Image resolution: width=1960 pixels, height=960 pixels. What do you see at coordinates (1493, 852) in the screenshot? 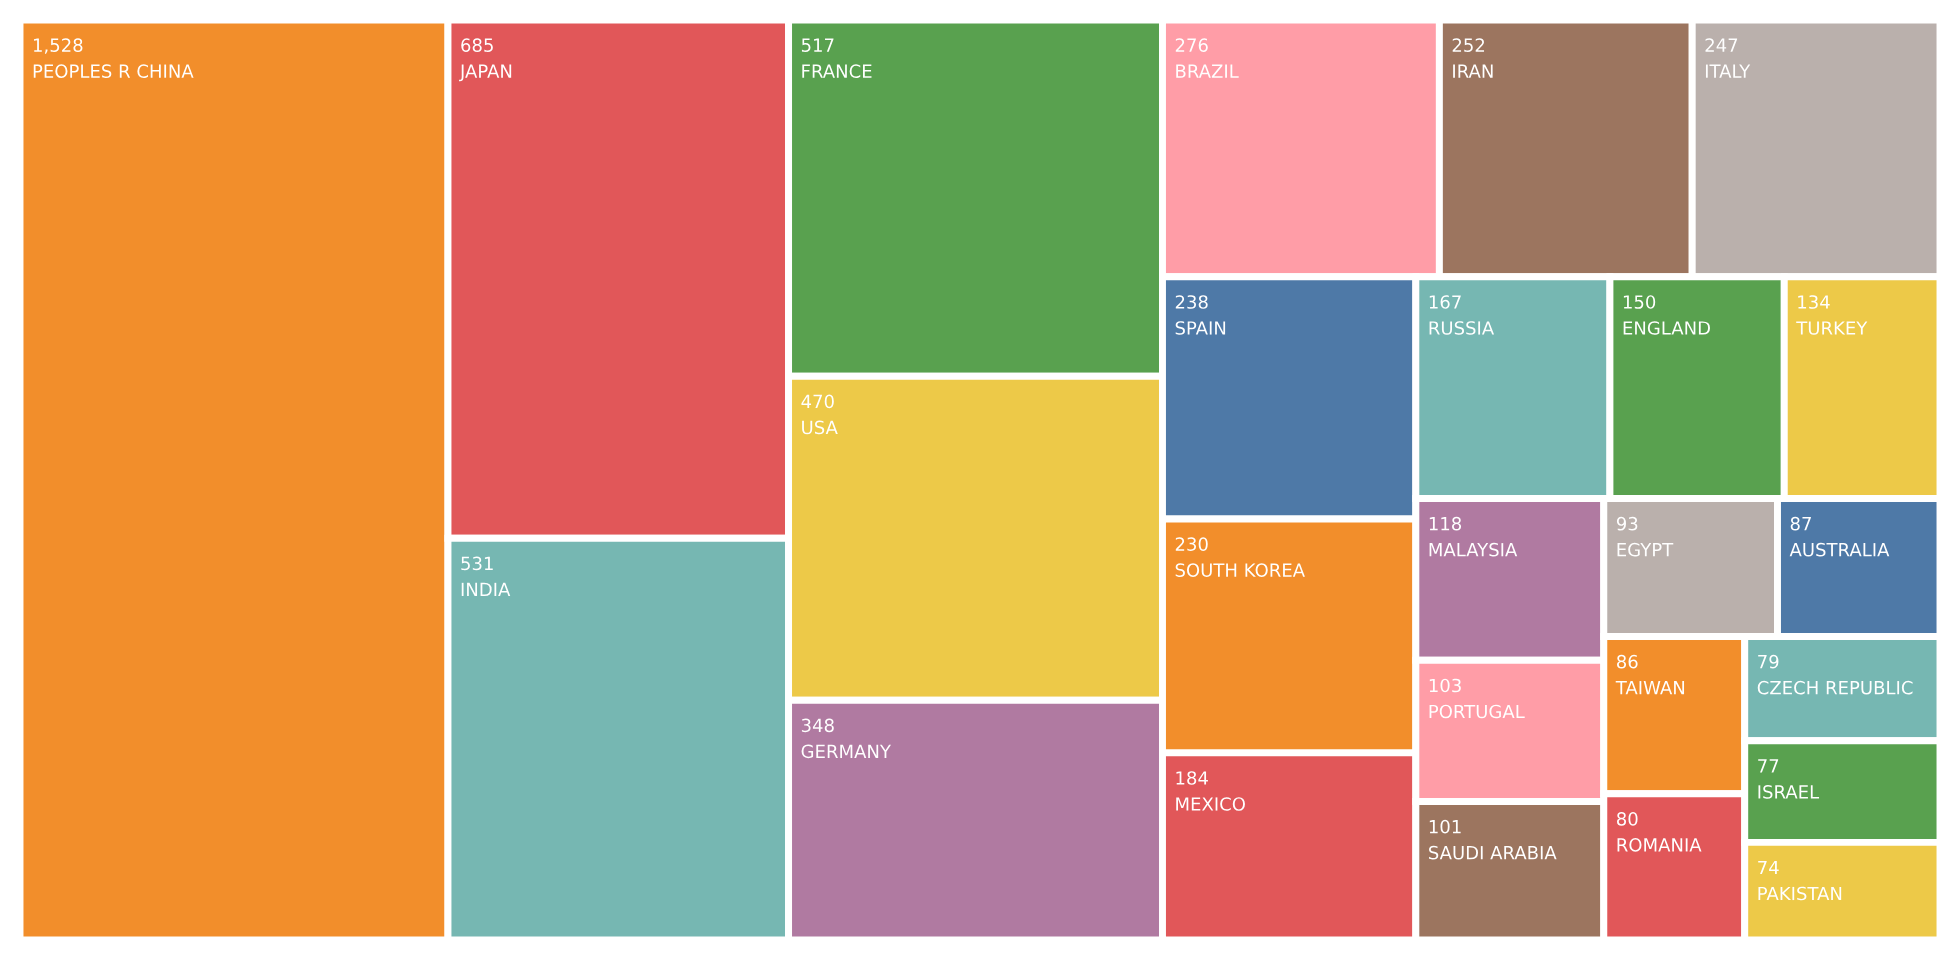
I see `category-label: SAUDI ARABIA` at bounding box center [1493, 852].